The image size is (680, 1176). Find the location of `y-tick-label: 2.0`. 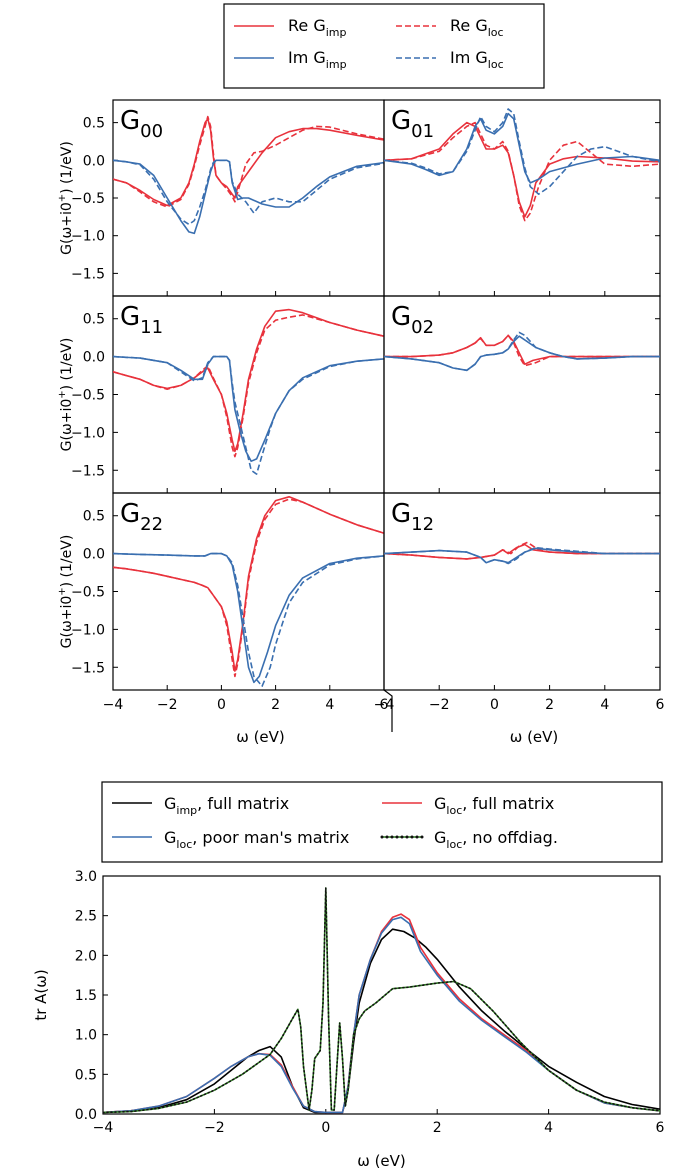

y-tick-label: 2.0 is located at coordinates (86, 956).